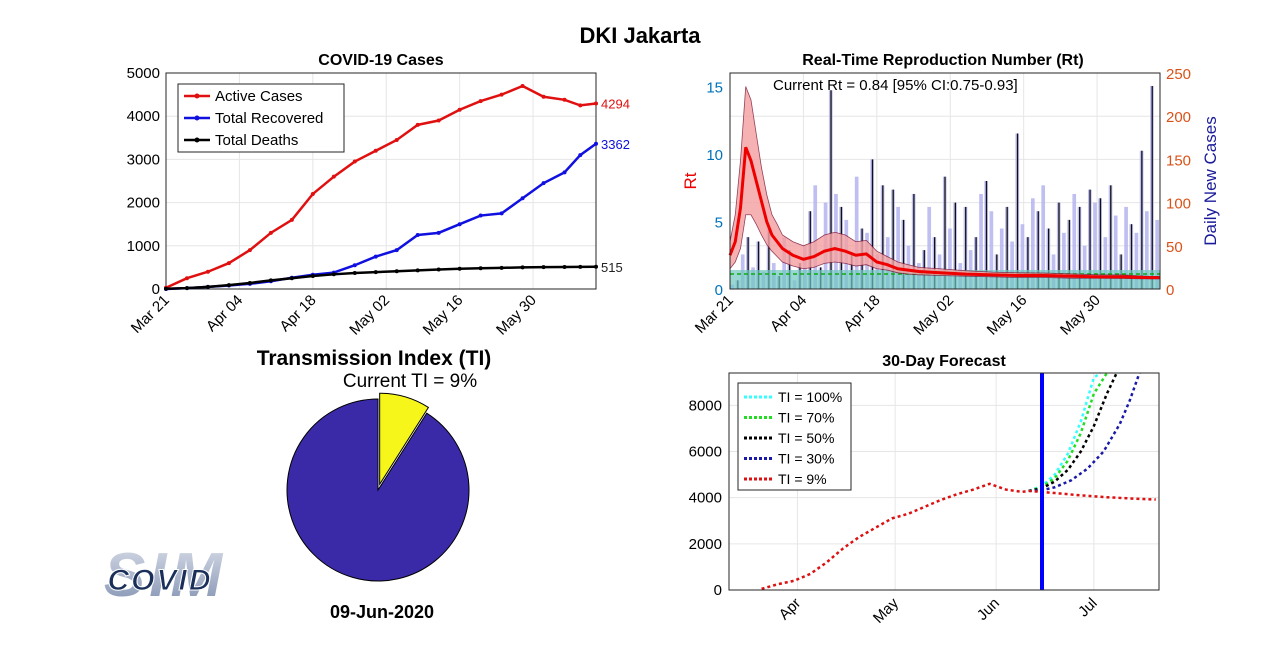  I want to click on forecast-y-tick-label: 2000, so click(705, 544).